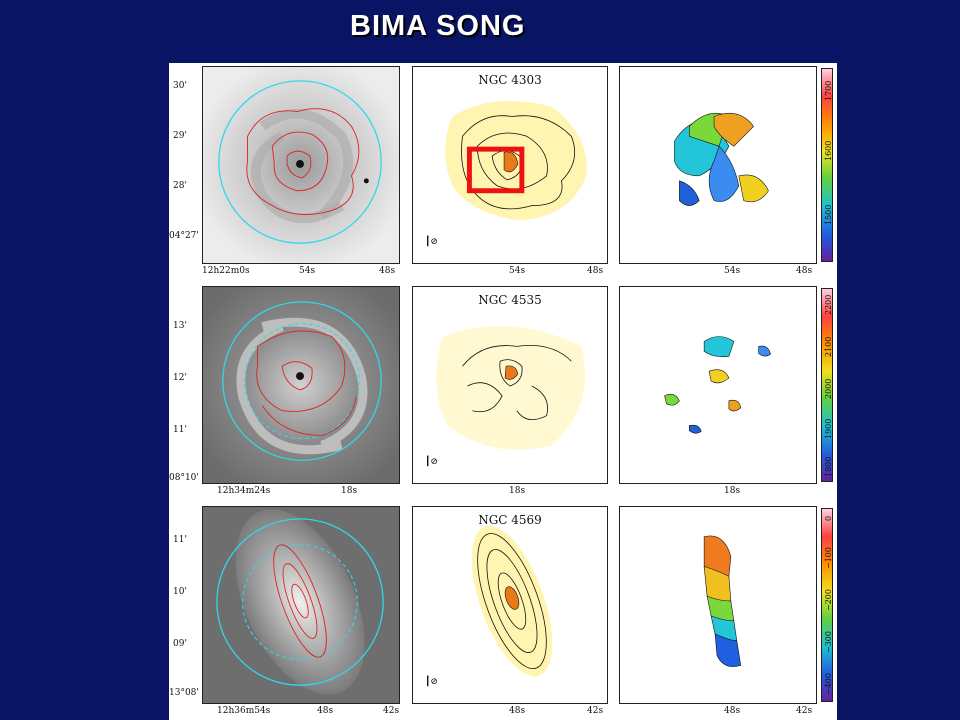 The width and height of the screenshot is (960, 720). I want to click on ngc4303-co-panel: NGC 4303 ┃⊘, so click(510, 165).